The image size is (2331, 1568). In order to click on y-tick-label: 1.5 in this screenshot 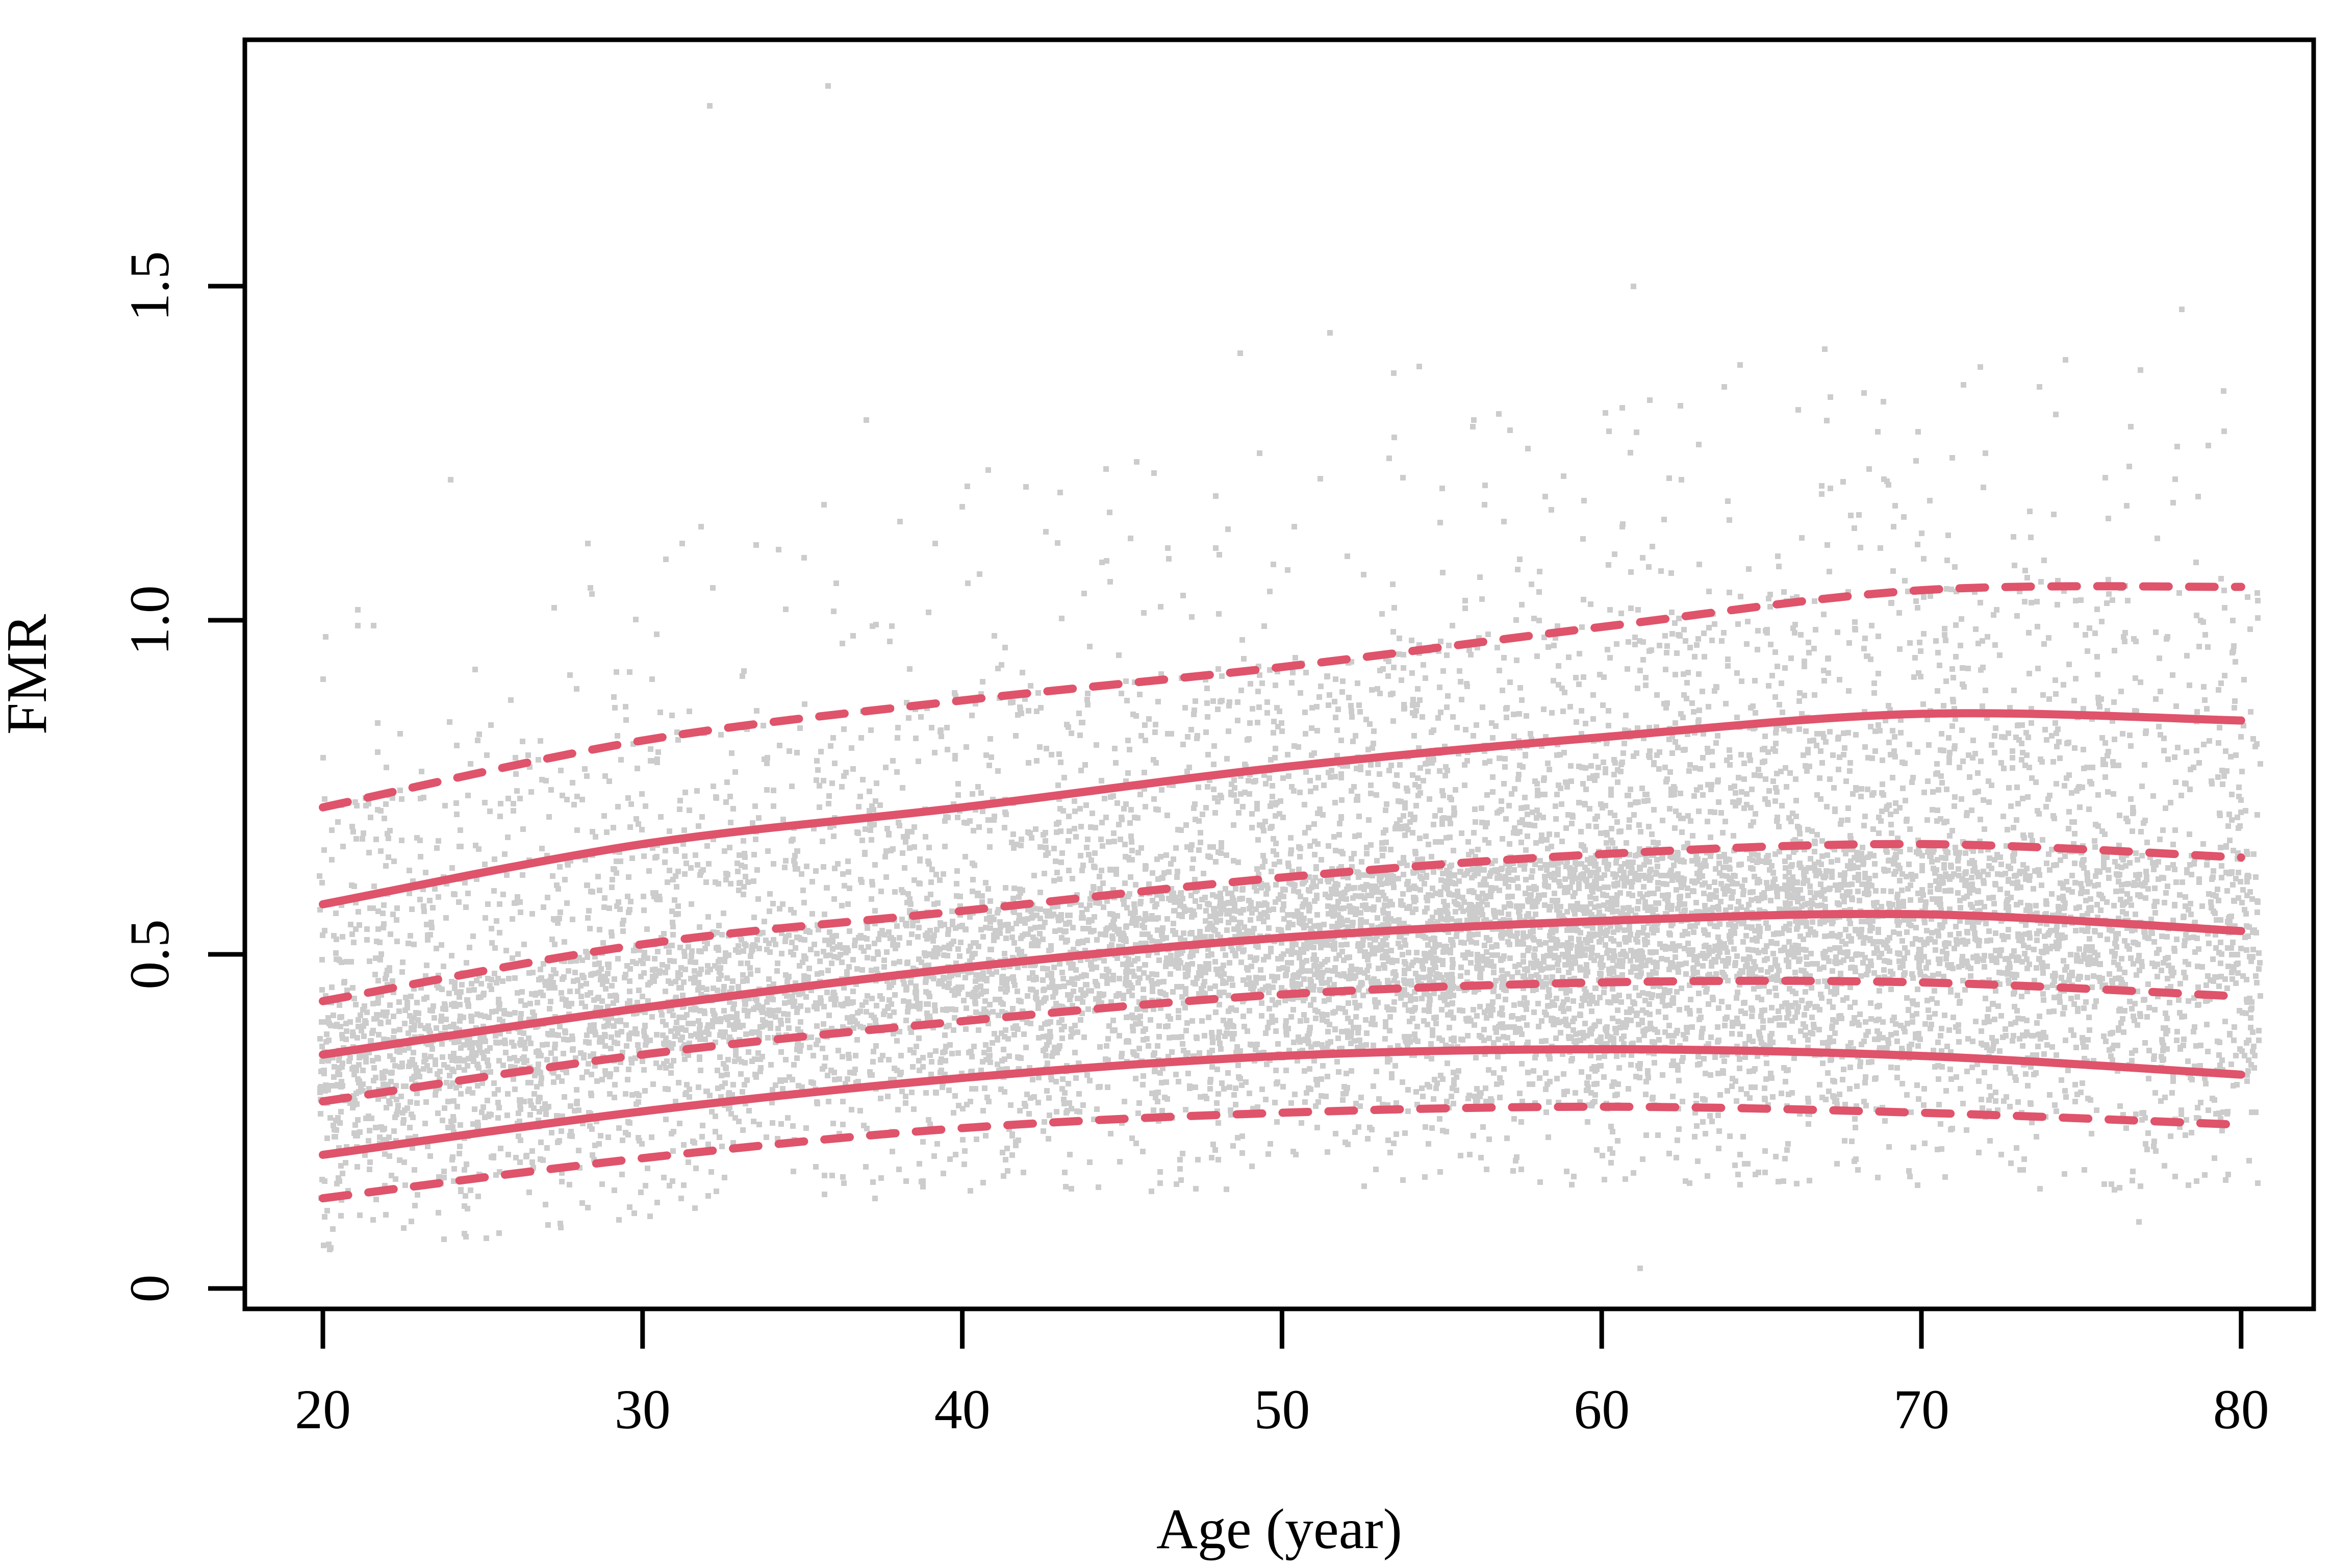, I will do `click(149, 286)`.